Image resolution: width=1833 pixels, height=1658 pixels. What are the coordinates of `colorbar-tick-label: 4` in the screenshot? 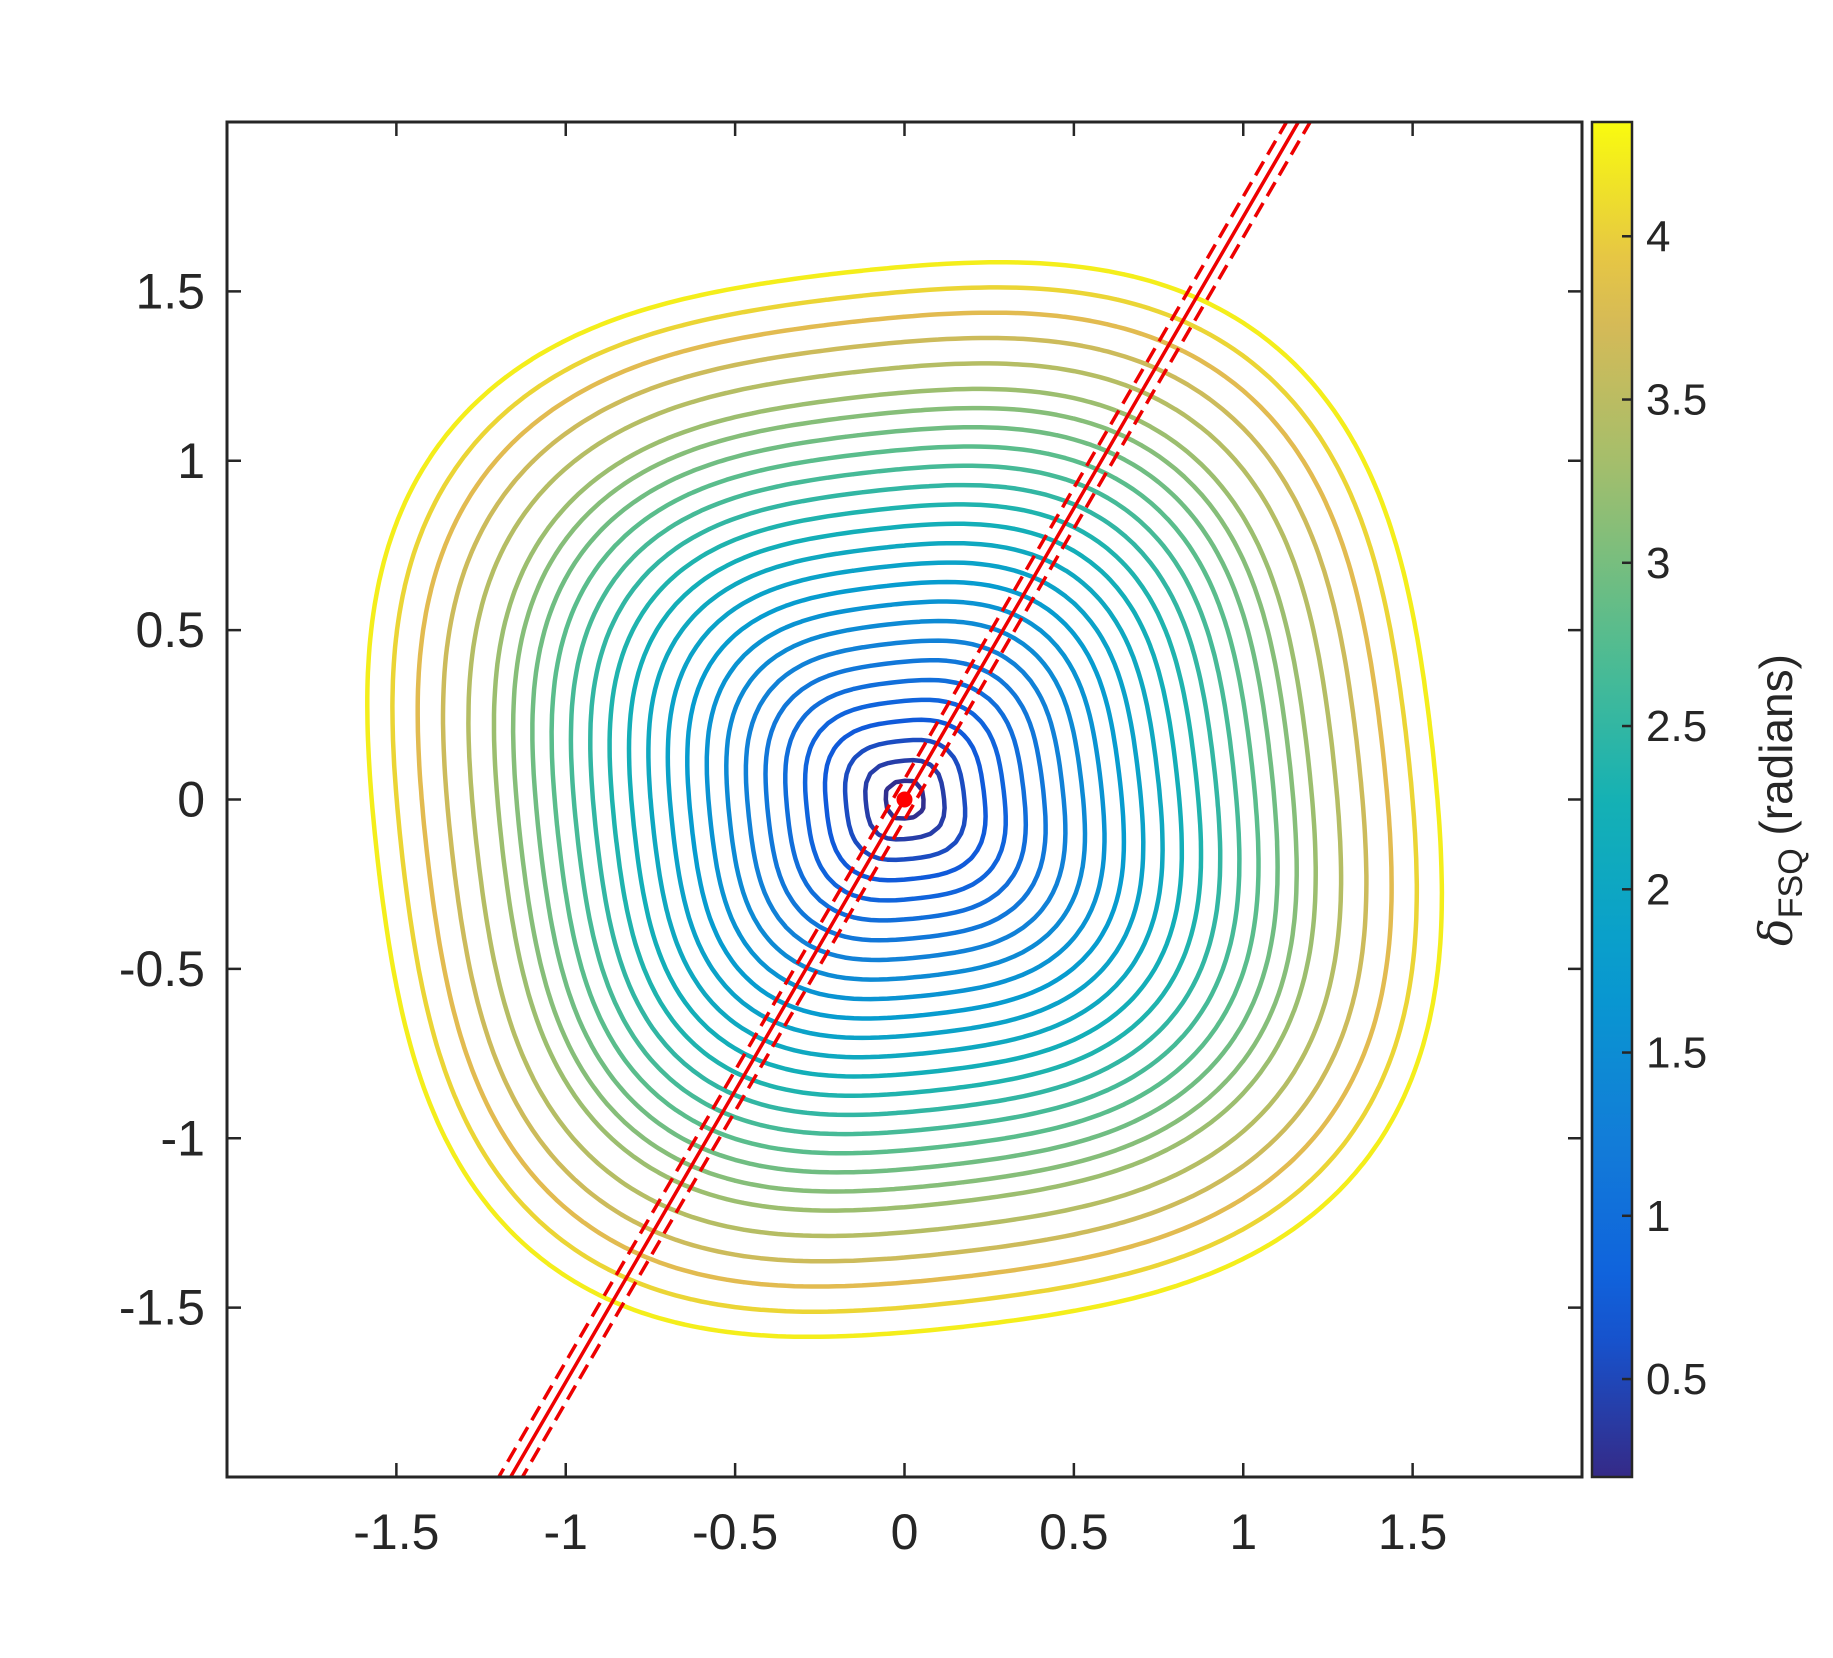 It's located at (1658, 236).